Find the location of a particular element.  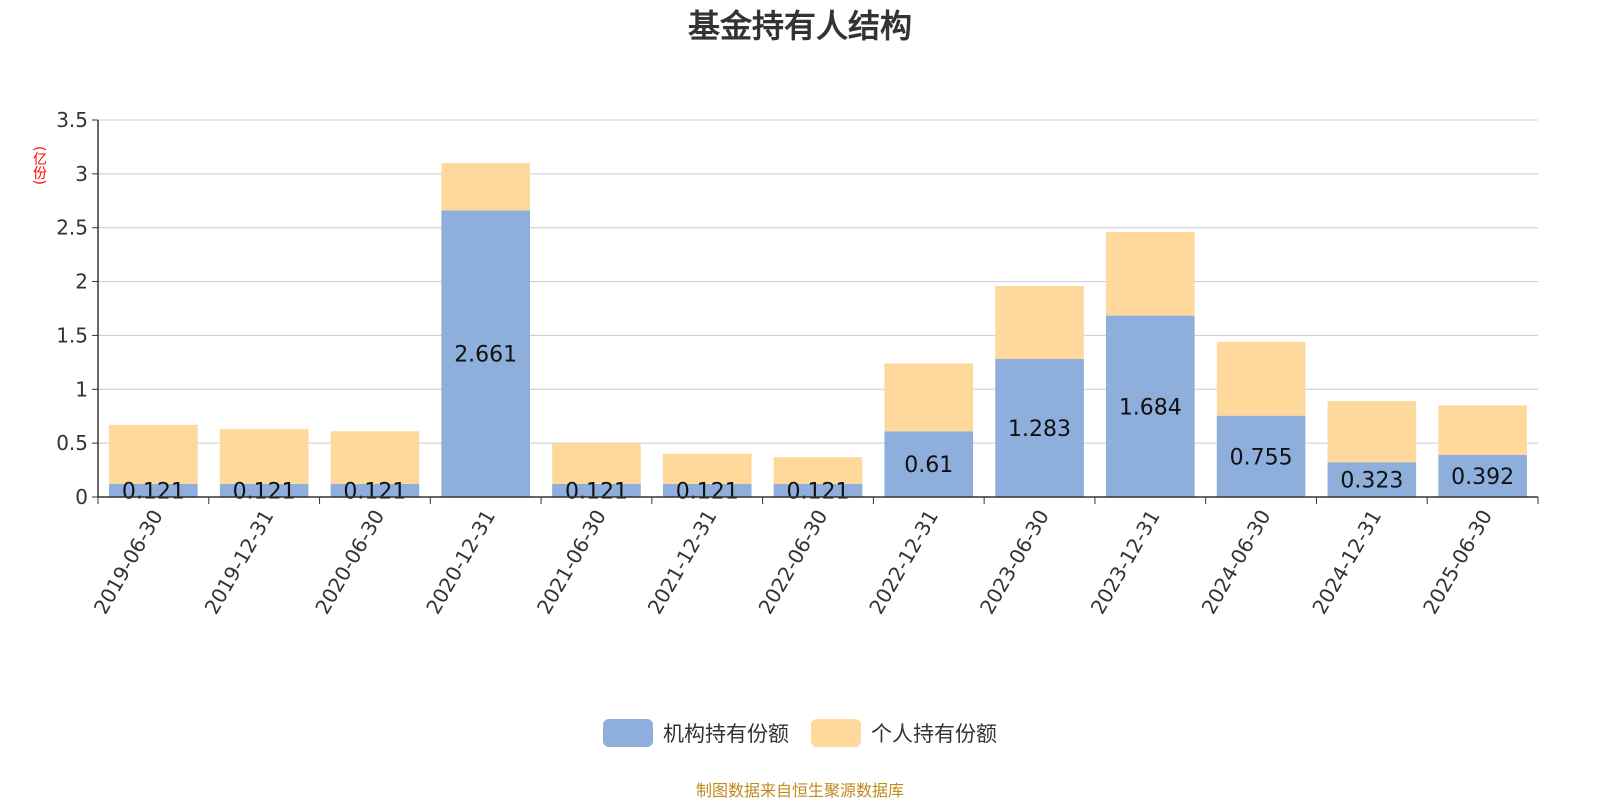

x-tick-label: 2024-06-30 is located at coordinates (1236, 562).